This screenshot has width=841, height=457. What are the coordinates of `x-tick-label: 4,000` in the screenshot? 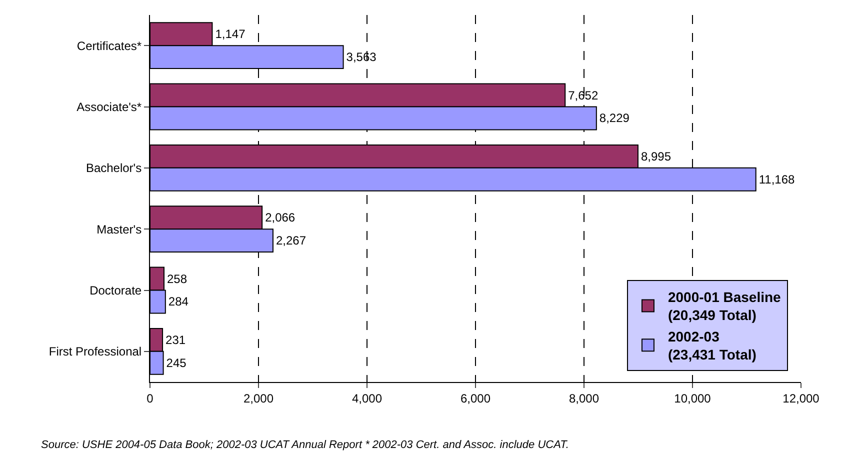 It's located at (367, 398).